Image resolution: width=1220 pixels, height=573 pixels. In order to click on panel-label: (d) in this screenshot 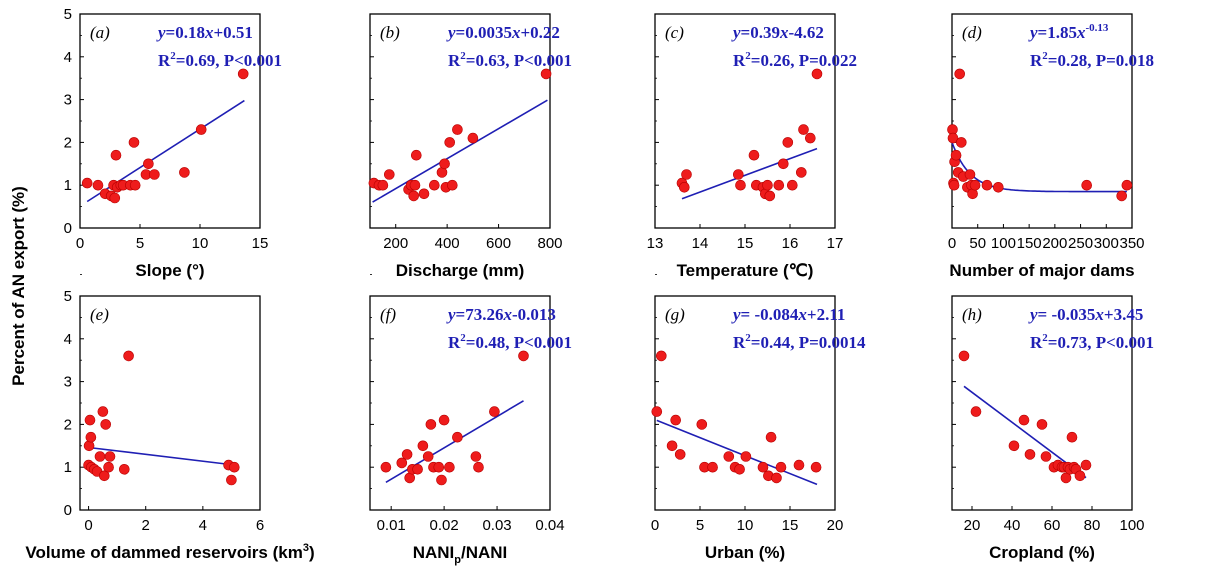, I will do `click(972, 32)`.